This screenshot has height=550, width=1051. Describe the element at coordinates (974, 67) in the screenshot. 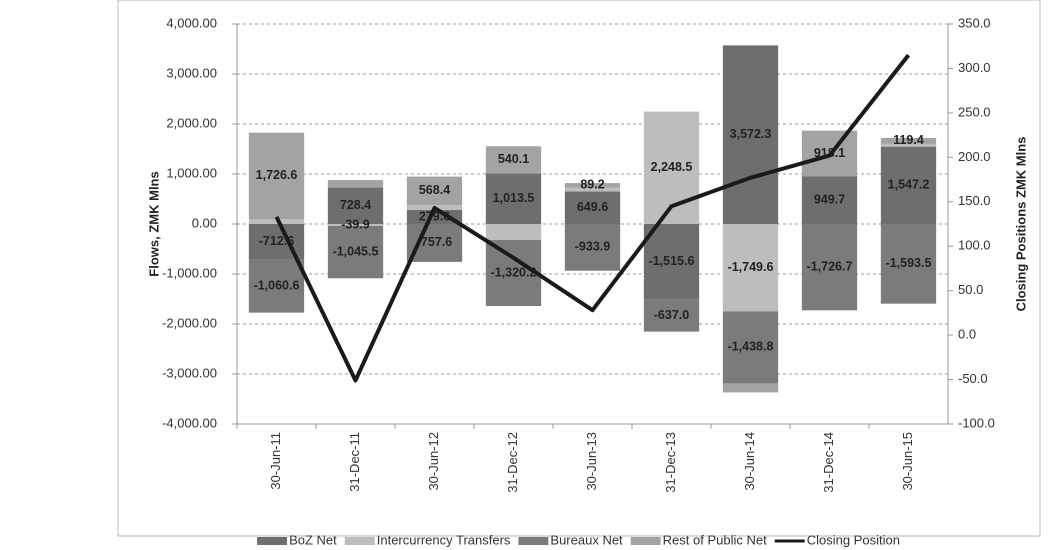

I see `y2-tick-label: 300.0` at that location.